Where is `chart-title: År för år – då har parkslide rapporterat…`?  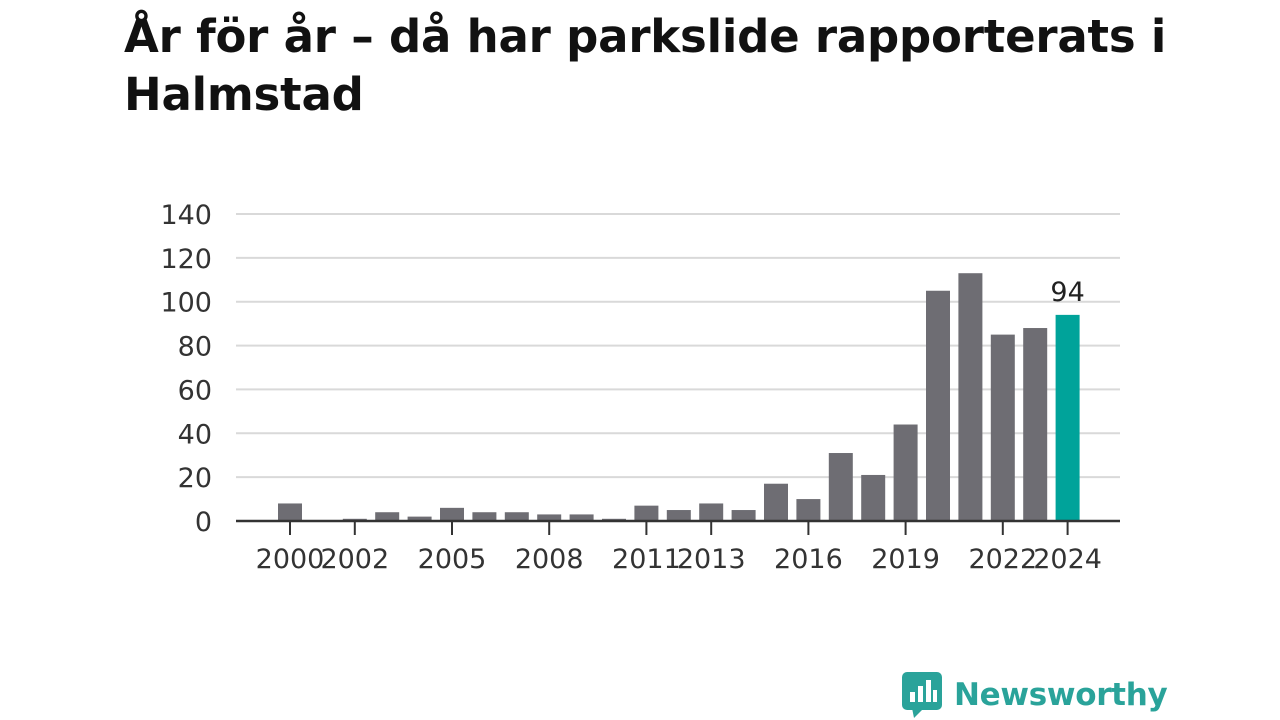 chart-title: År för år – då har parkslide rapporterat… is located at coordinates (645, 65).